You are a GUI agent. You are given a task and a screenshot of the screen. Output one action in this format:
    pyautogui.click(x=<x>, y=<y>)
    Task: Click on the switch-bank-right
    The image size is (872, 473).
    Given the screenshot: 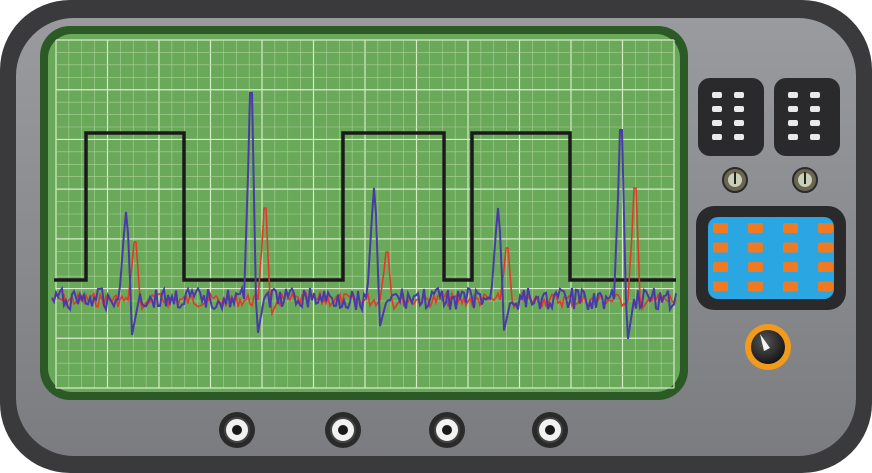 What is the action you would take?
    pyautogui.click(x=807, y=117)
    